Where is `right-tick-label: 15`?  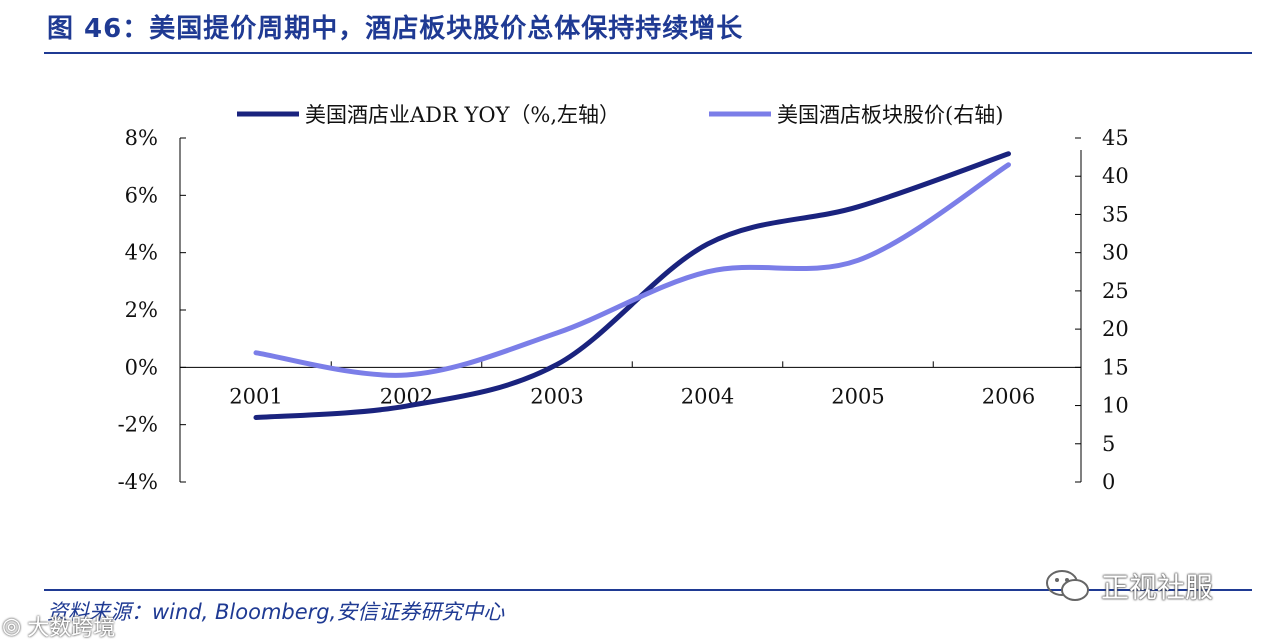 right-tick-label: 15 is located at coordinates (1115, 367).